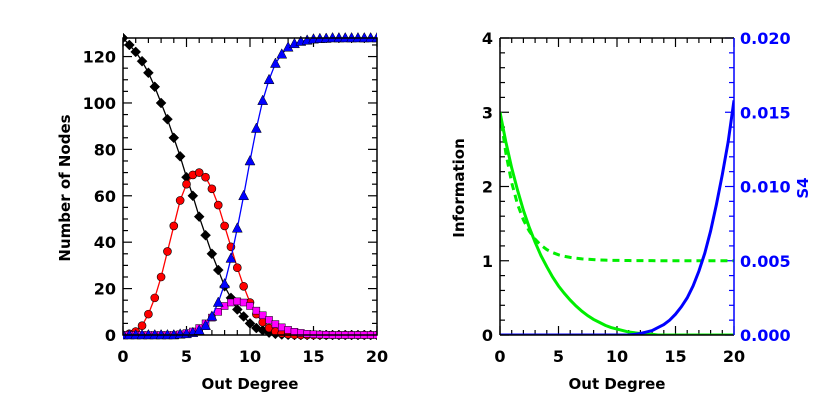 Image resolution: width=830 pixels, height=418 pixels. I want to click on right-x-tick-label: 10, so click(617, 356).